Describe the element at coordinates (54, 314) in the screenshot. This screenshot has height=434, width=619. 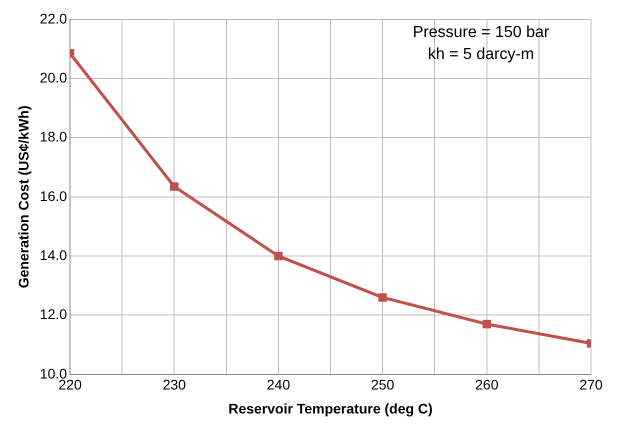
I see `y-tick-label: 12.0` at that location.